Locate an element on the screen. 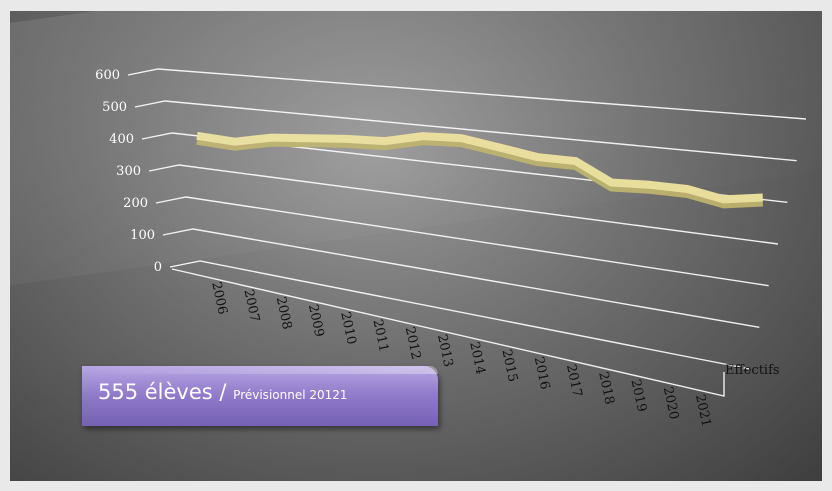 The width and height of the screenshot is (832, 491). x-tick-label: 2009 is located at coordinates (316, 320).